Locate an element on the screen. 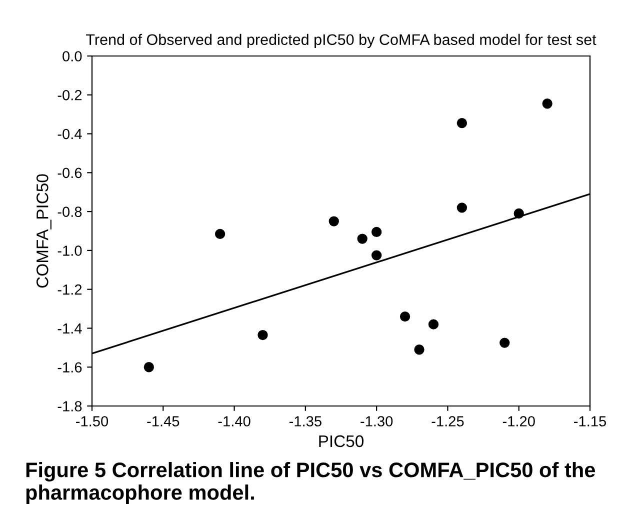 Image resolution: width=629 pixels, height=519 pixels. y-tick-label: -1.0 is located at coordinates (70, 251).